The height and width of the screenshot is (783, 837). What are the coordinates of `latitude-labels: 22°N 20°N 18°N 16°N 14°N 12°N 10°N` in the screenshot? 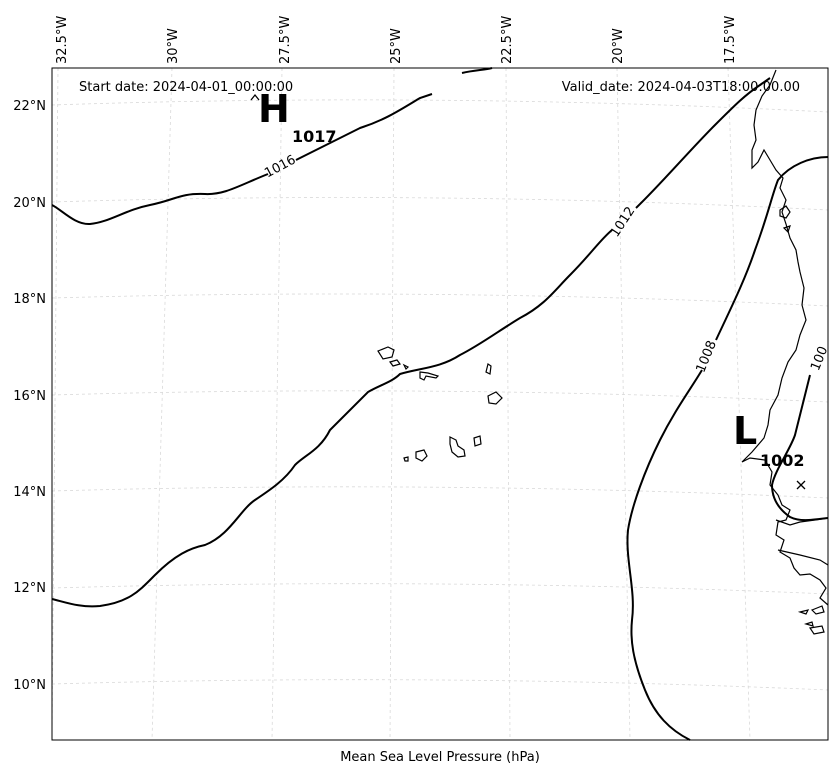 It's located at (29, 396).